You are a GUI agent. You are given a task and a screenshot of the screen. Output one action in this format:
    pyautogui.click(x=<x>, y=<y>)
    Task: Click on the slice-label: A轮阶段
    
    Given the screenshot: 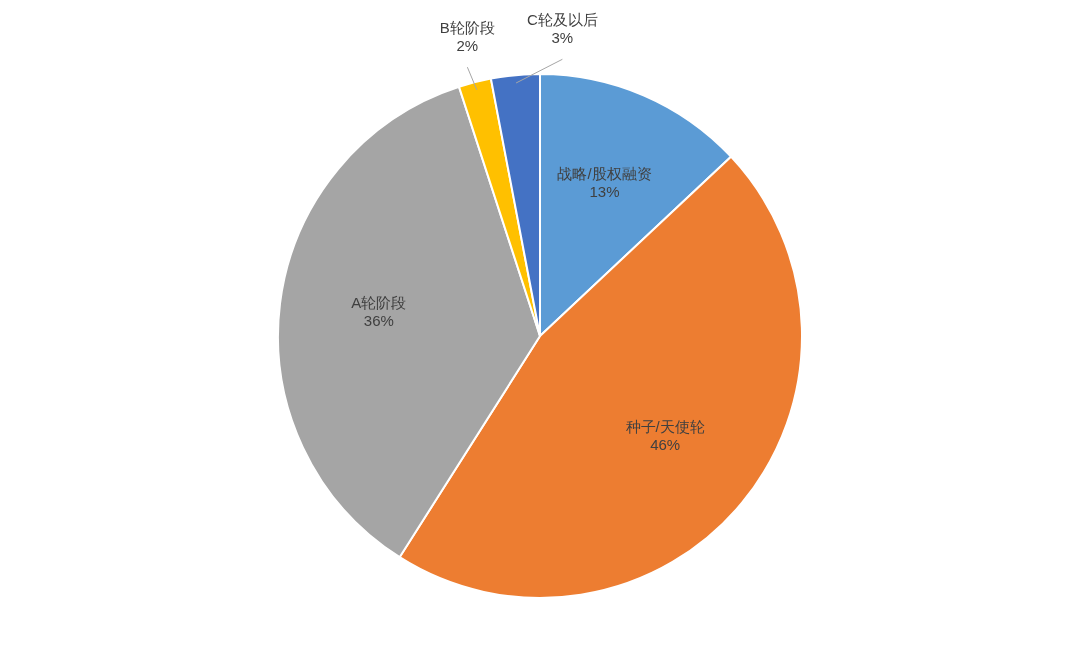 What is the action you would take?
    pyautogui.click(x=379, y=302)
    